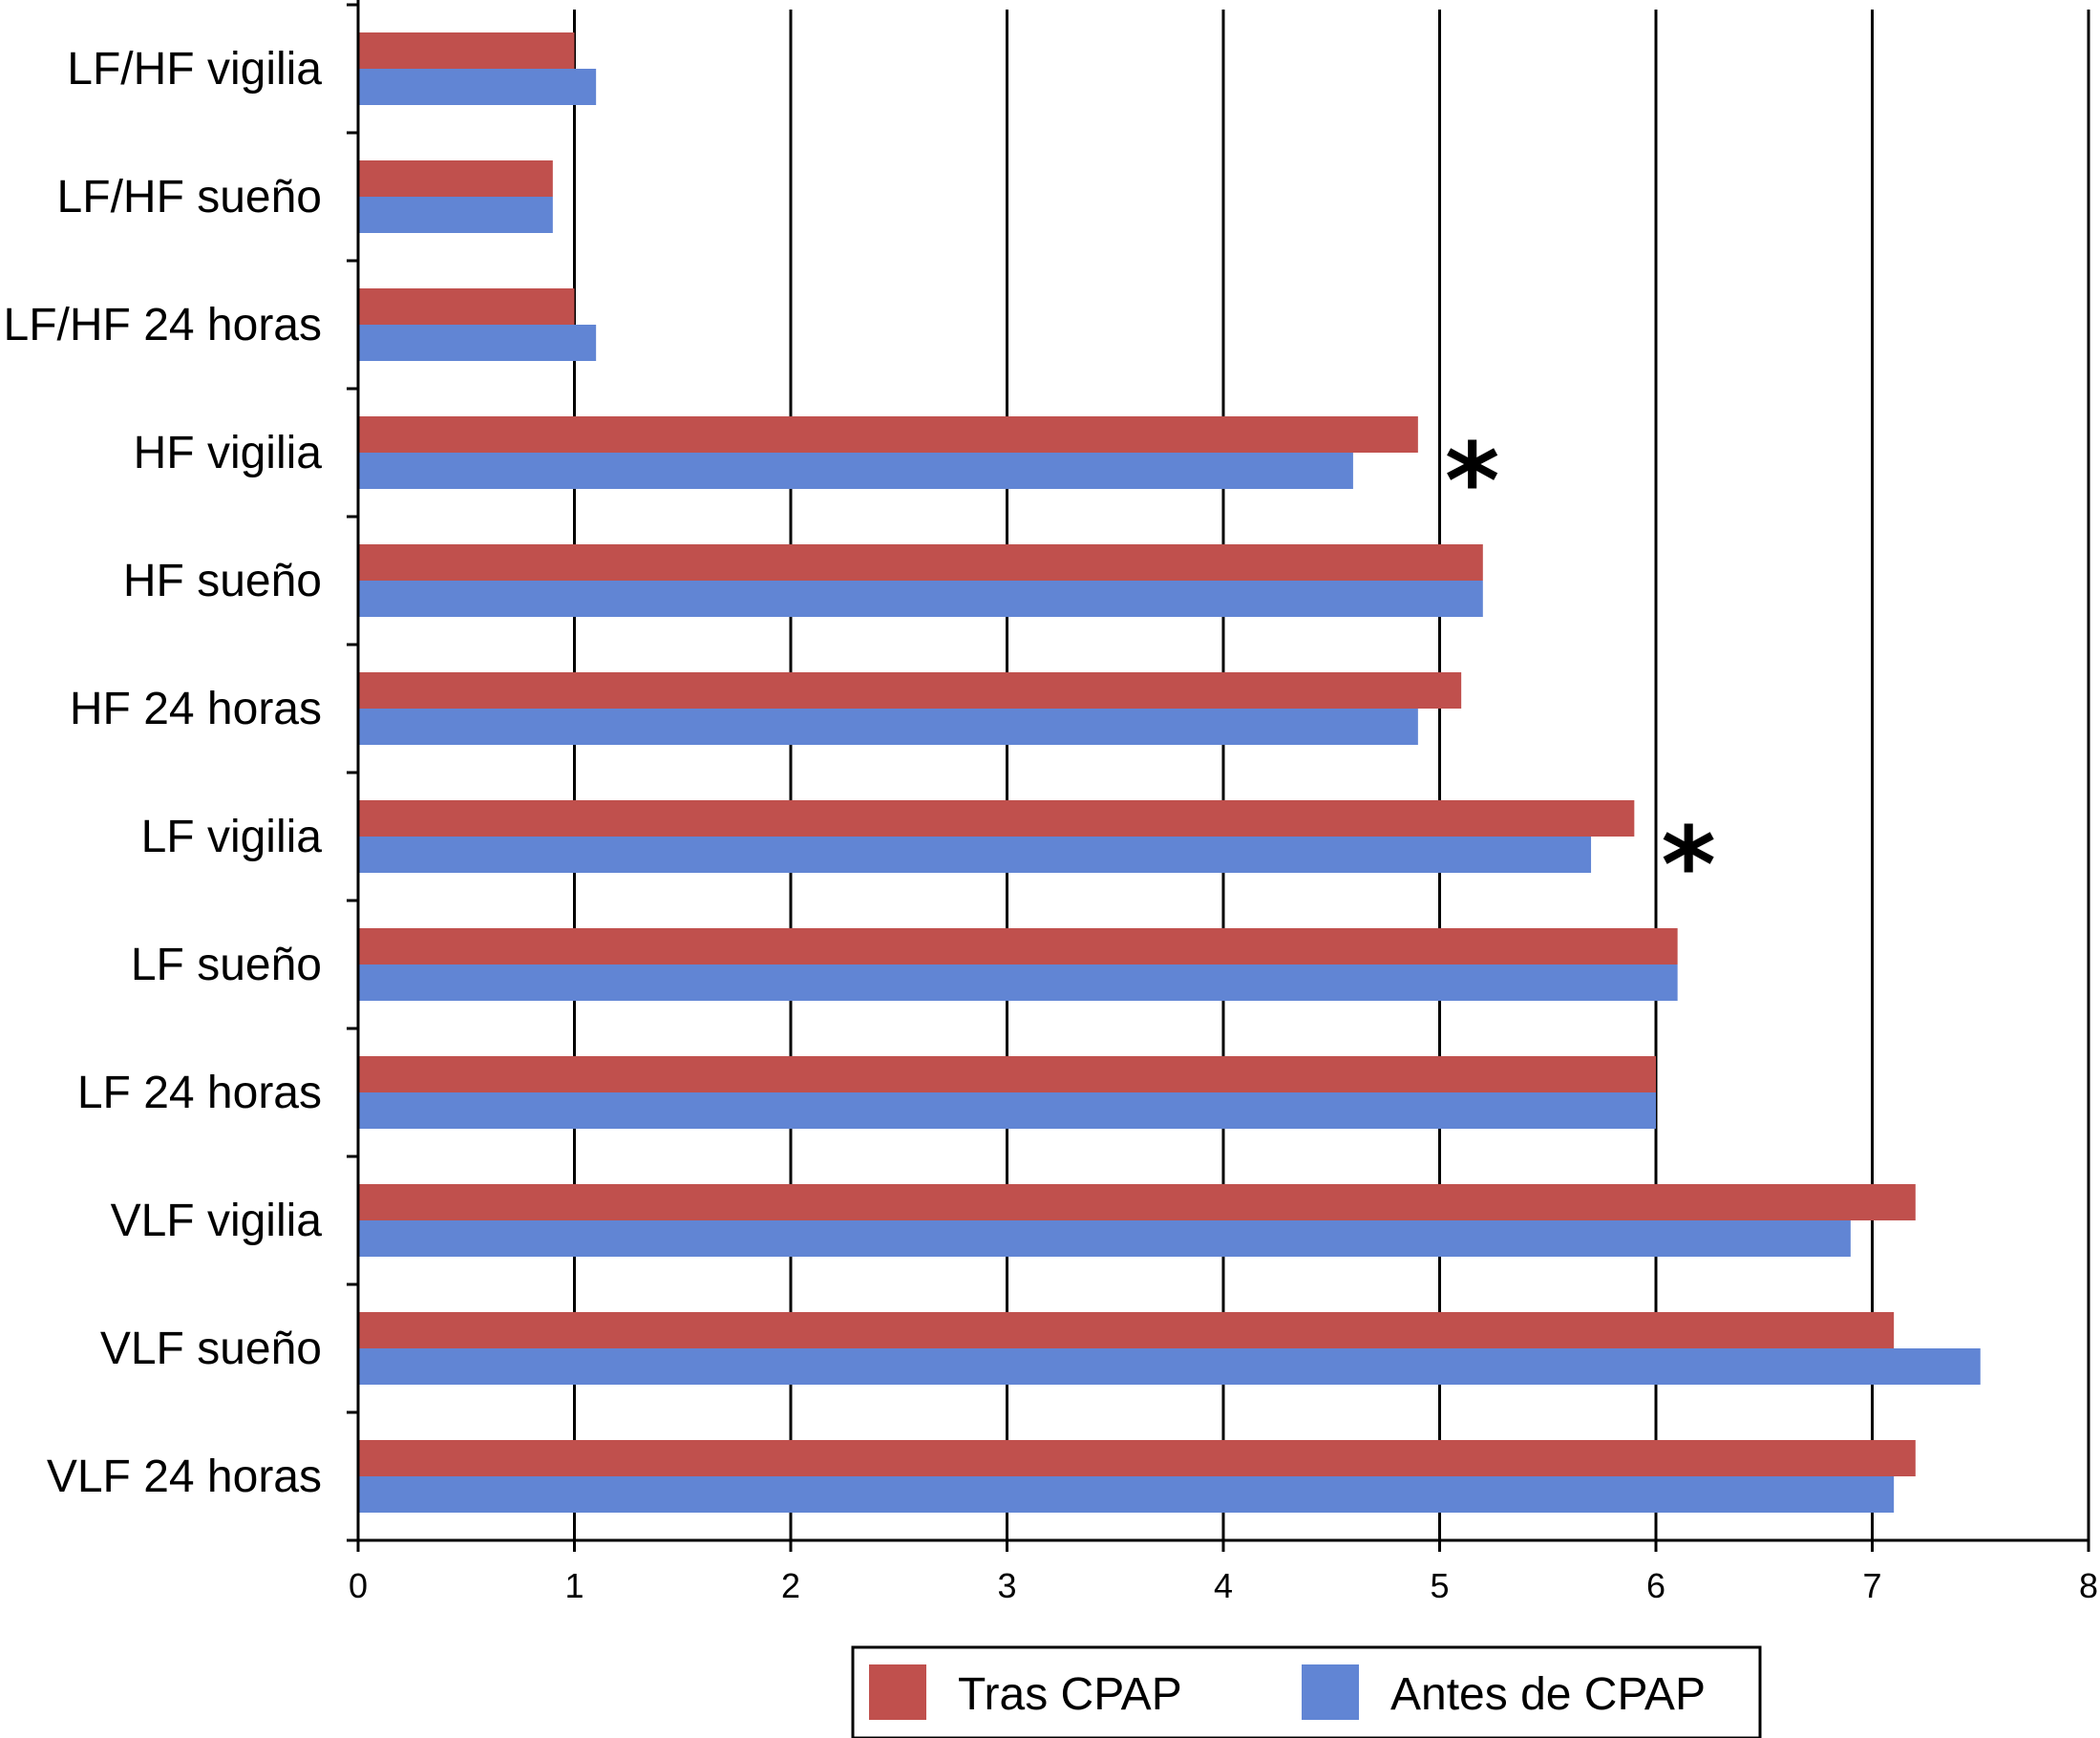  I want to click on legend: Tras CPAP Antes de CPAP, so click(1306, 1691).